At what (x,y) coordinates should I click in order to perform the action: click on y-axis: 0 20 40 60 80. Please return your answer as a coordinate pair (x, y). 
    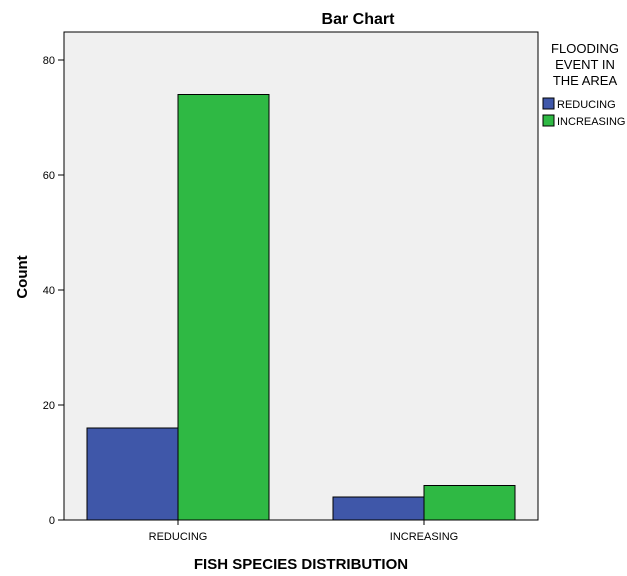
    Looking at the image, I should click on (53, 291).